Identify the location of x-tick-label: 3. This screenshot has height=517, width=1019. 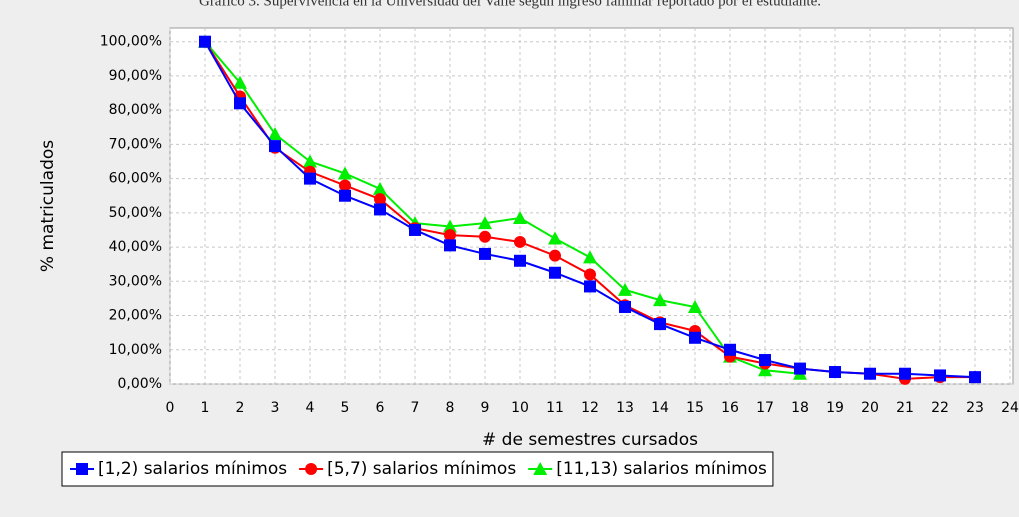
(275, 408).